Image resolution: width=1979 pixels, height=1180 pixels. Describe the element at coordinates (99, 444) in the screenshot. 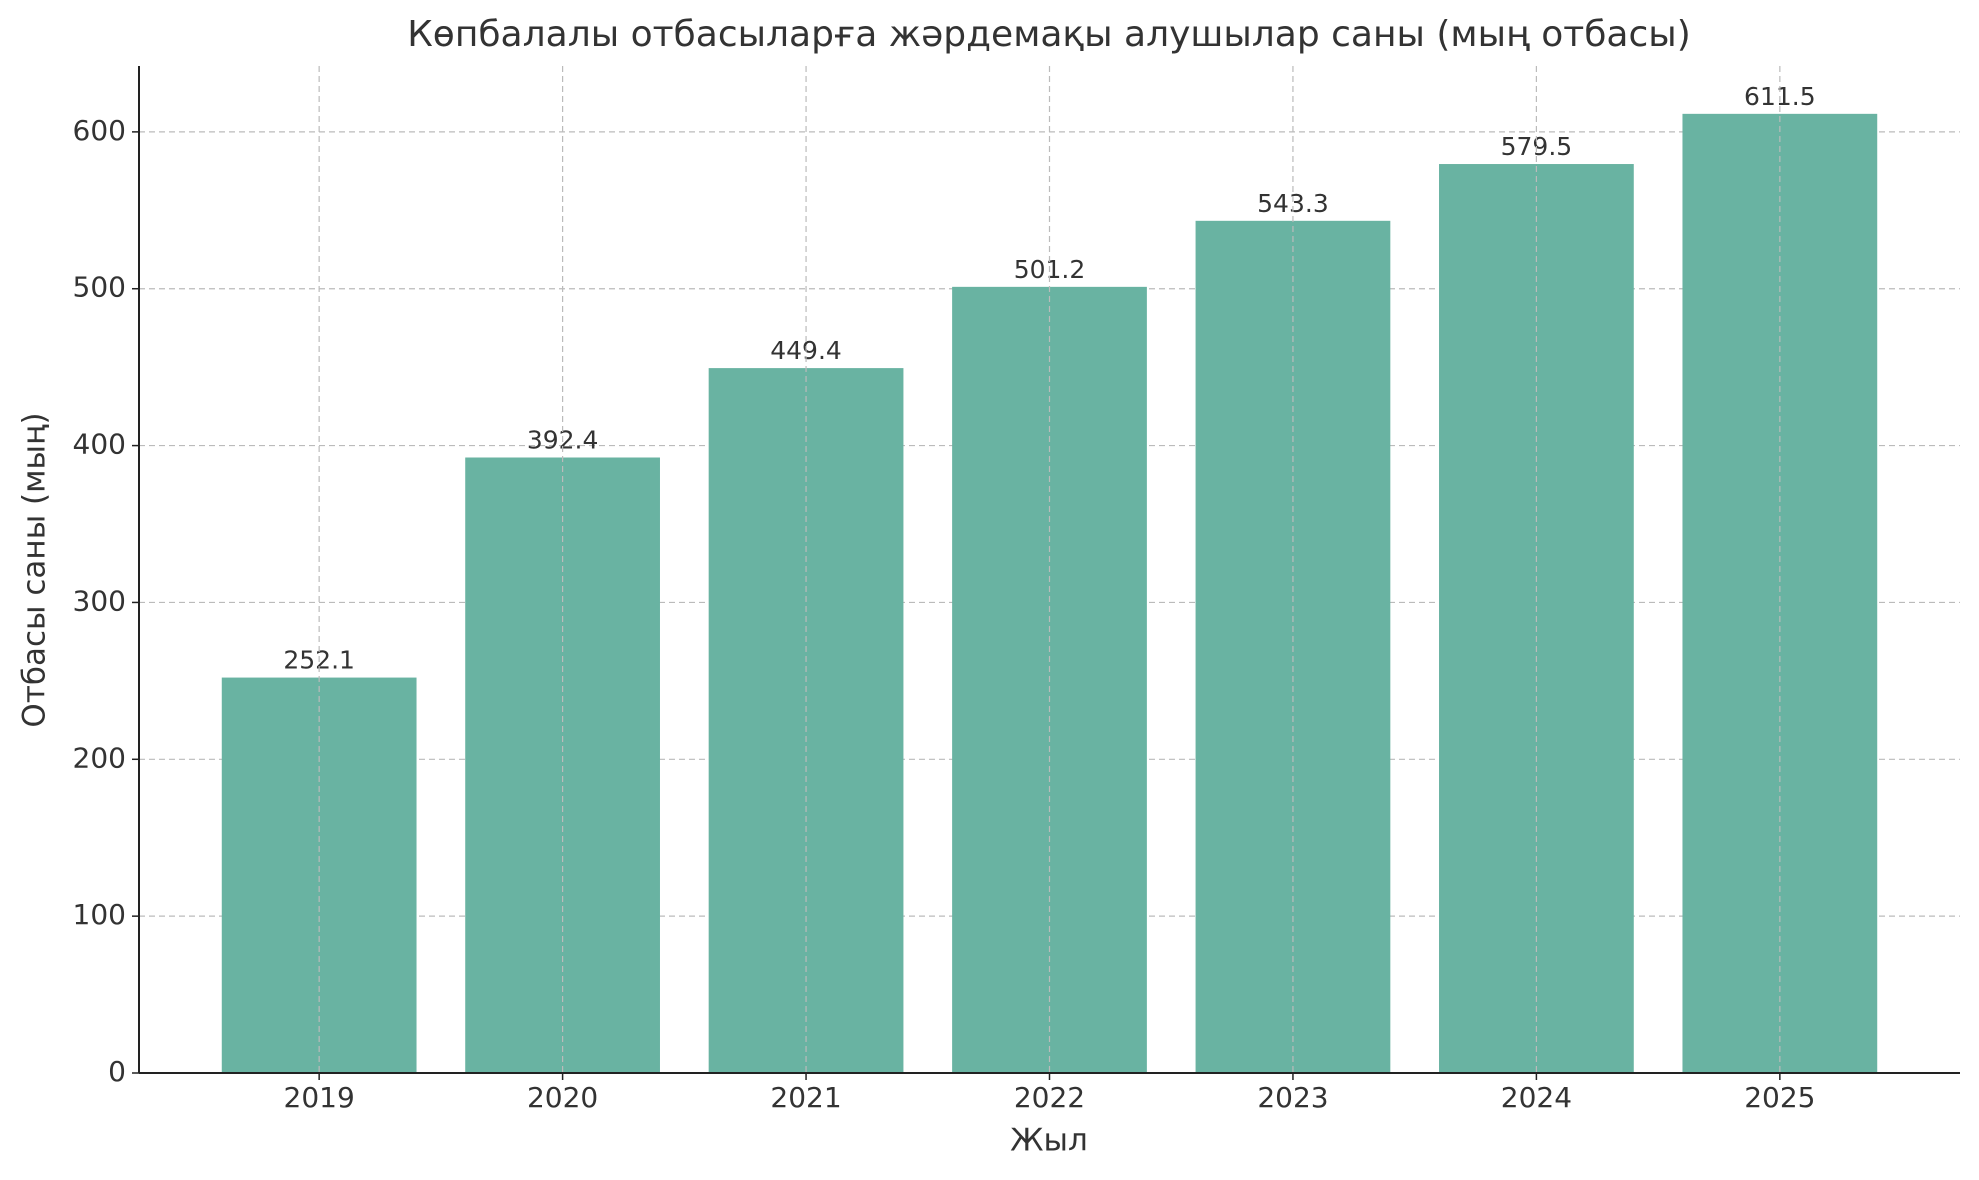

I see `y-tick-label: 400` at that location.